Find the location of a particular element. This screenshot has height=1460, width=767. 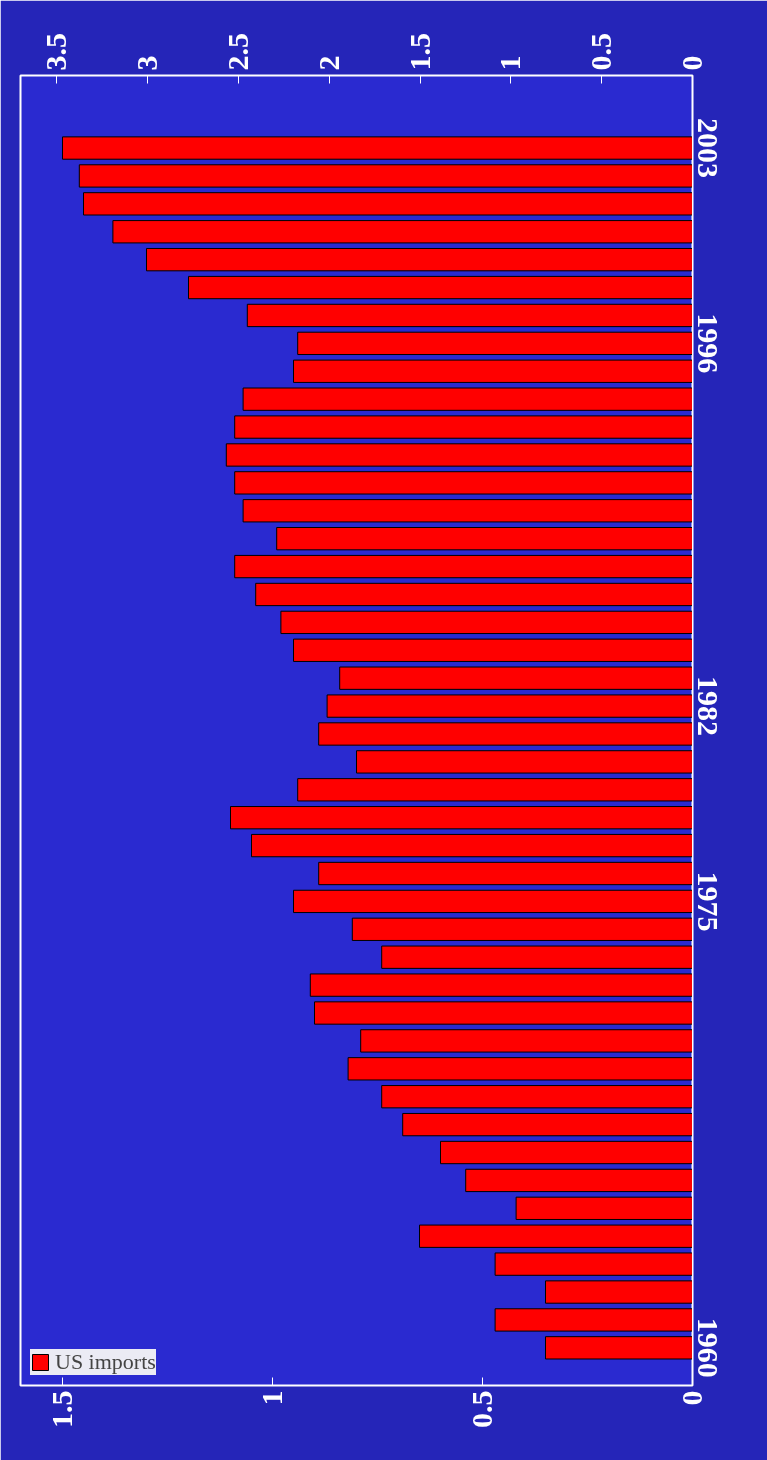

x2-tick-label: 2.5 is located at coordinates (237, 52).